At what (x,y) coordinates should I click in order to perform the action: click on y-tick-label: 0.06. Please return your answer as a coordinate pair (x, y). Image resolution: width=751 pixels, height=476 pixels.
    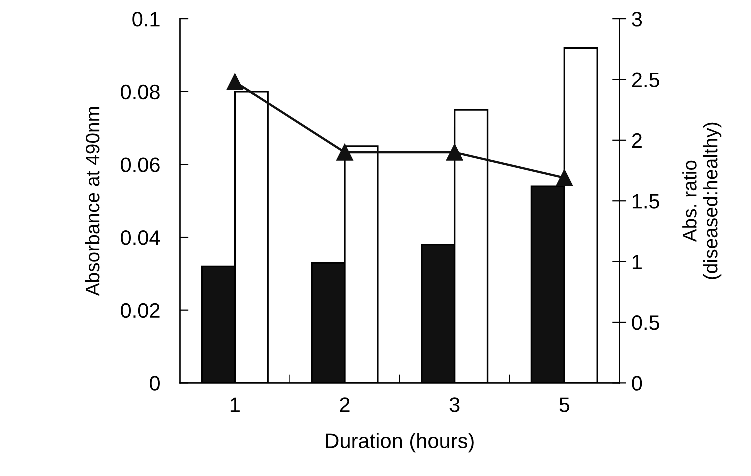
    Looking at the image, I should click on (140, 165).